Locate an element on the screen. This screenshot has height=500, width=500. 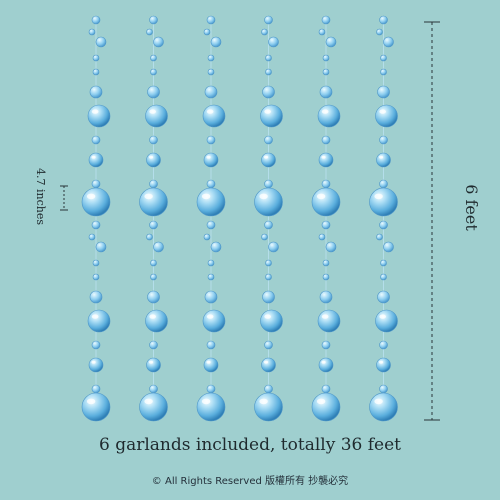
caption: 6 garlands included, totally 36 feet is located at coordinates (249, 445).